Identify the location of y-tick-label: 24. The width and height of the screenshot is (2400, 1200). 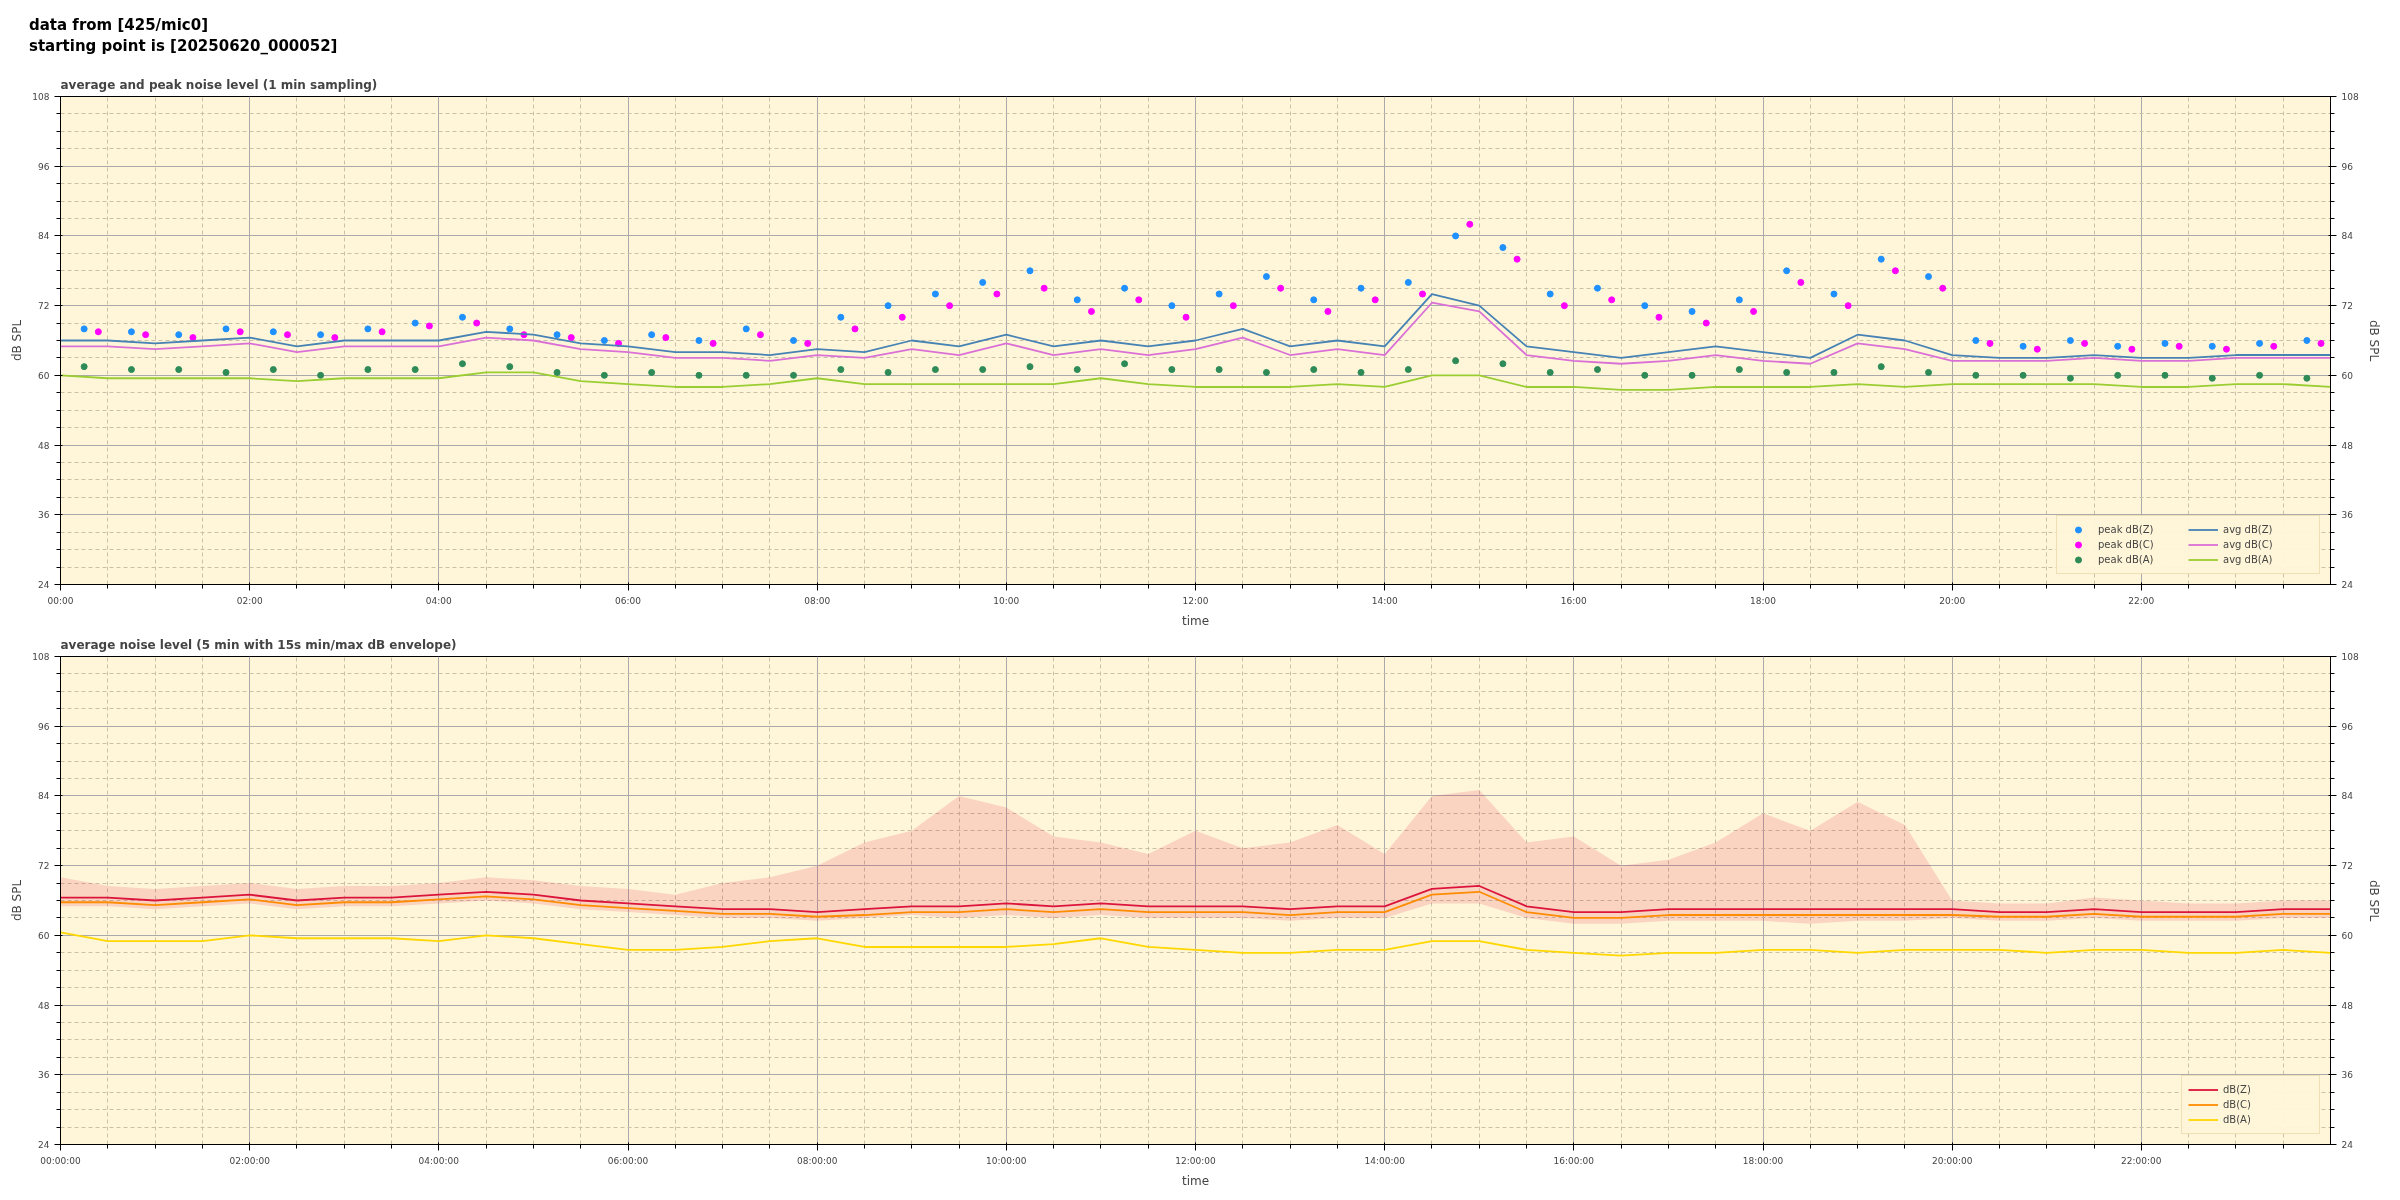
(44, 1145).